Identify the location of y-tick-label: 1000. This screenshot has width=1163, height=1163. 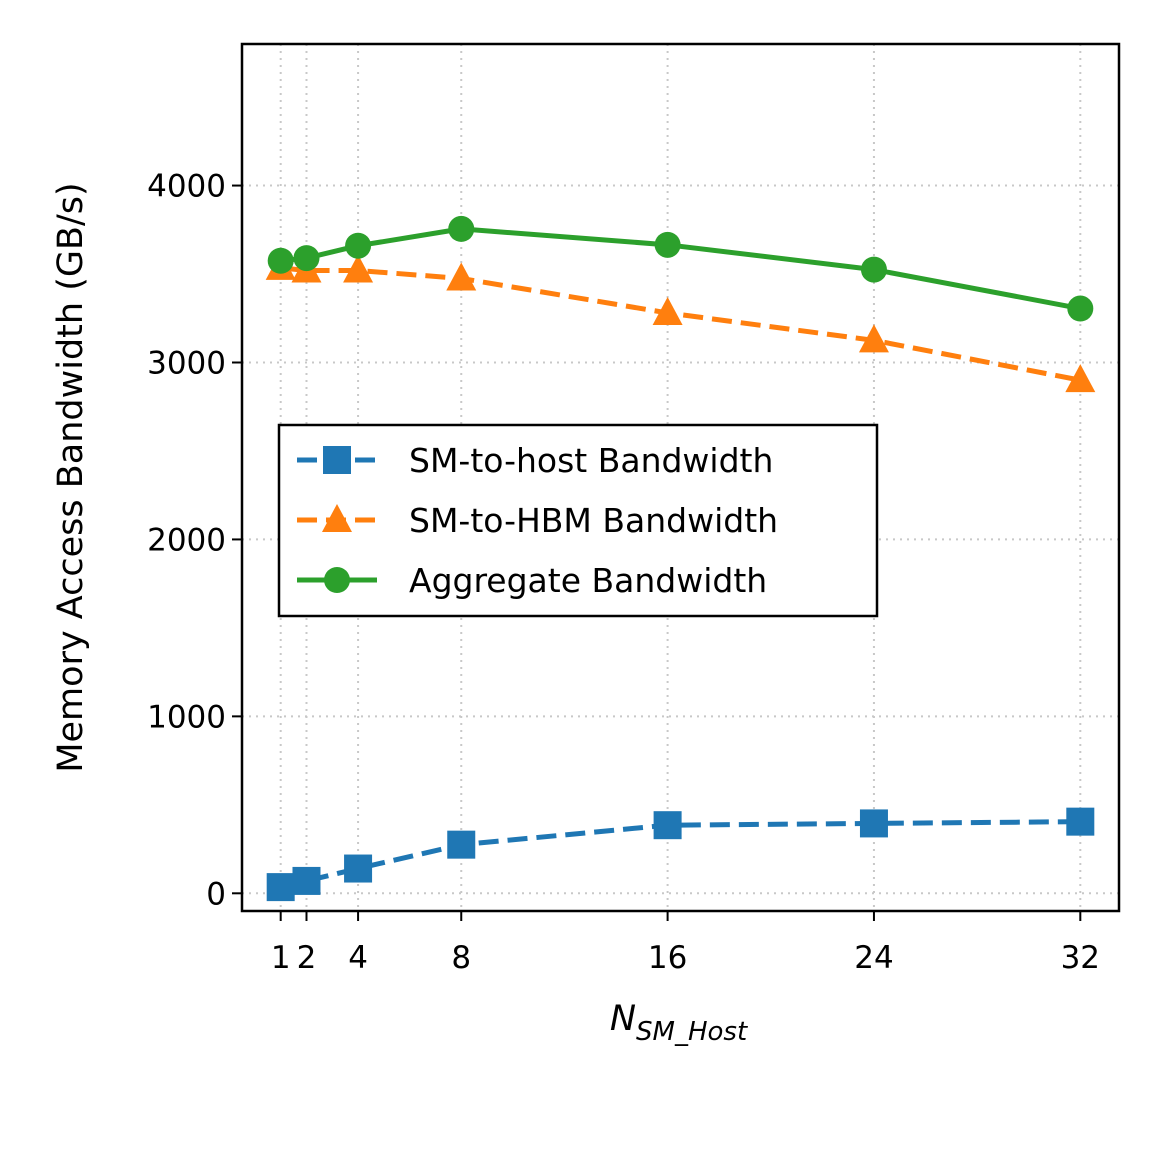
(186, 717).